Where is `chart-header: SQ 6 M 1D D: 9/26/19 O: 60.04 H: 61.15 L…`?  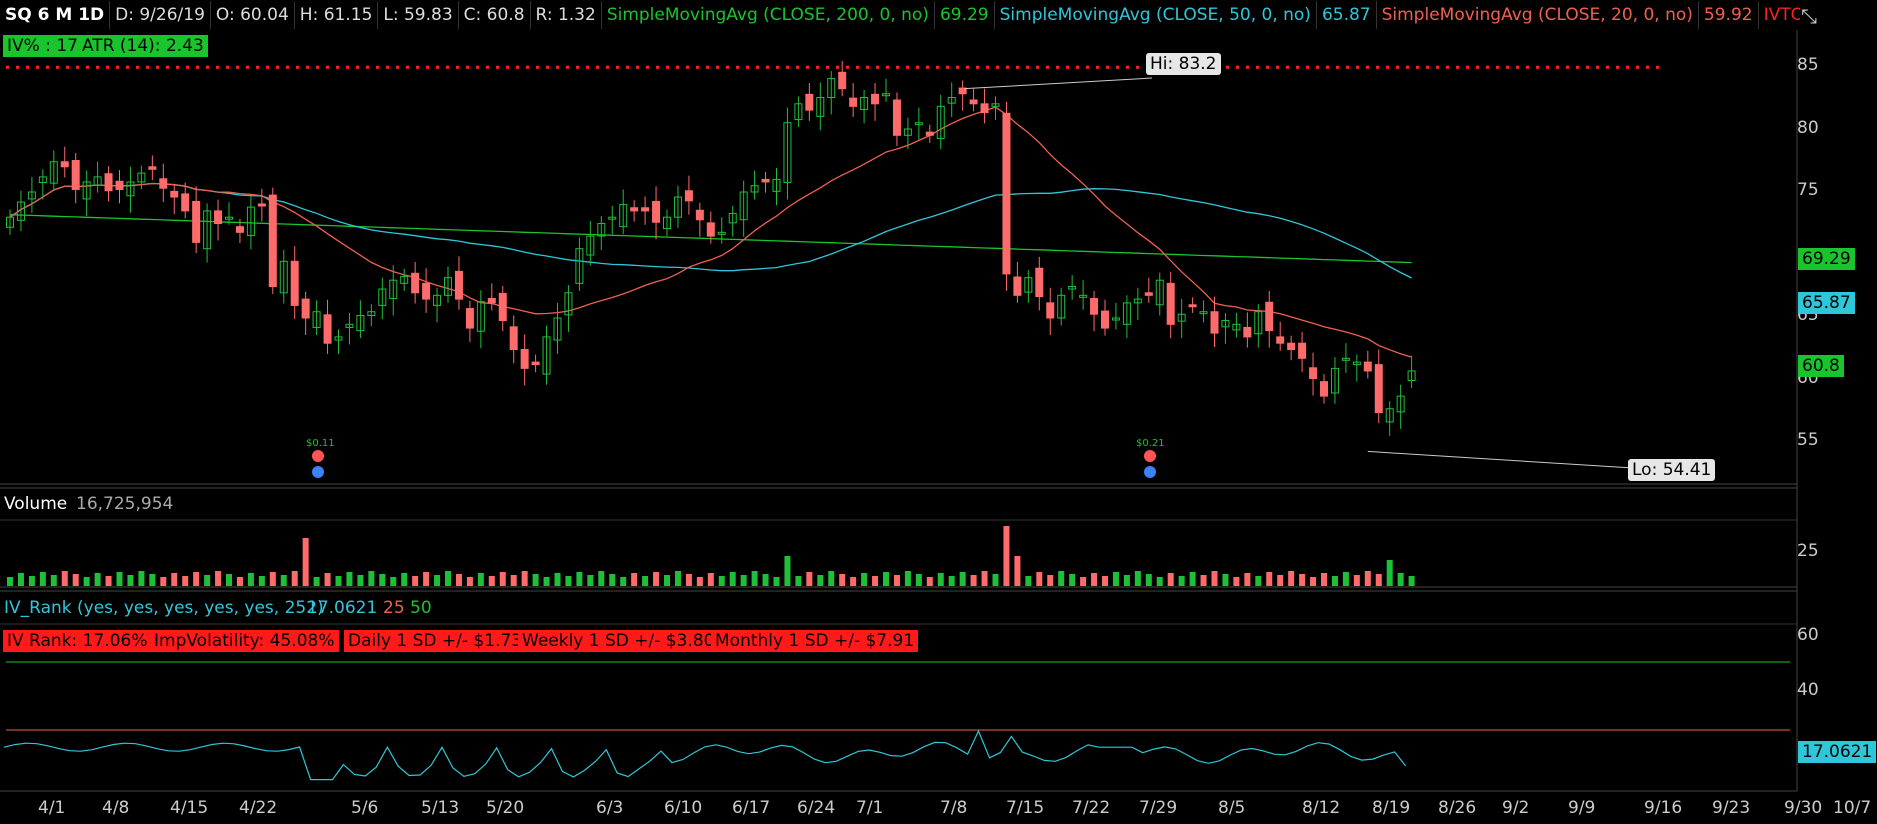
chart-header: SQ 6 M 1D D: 9/26/19 O: 60.04 H: 61.15 L… is located at coordinates (900, 15).